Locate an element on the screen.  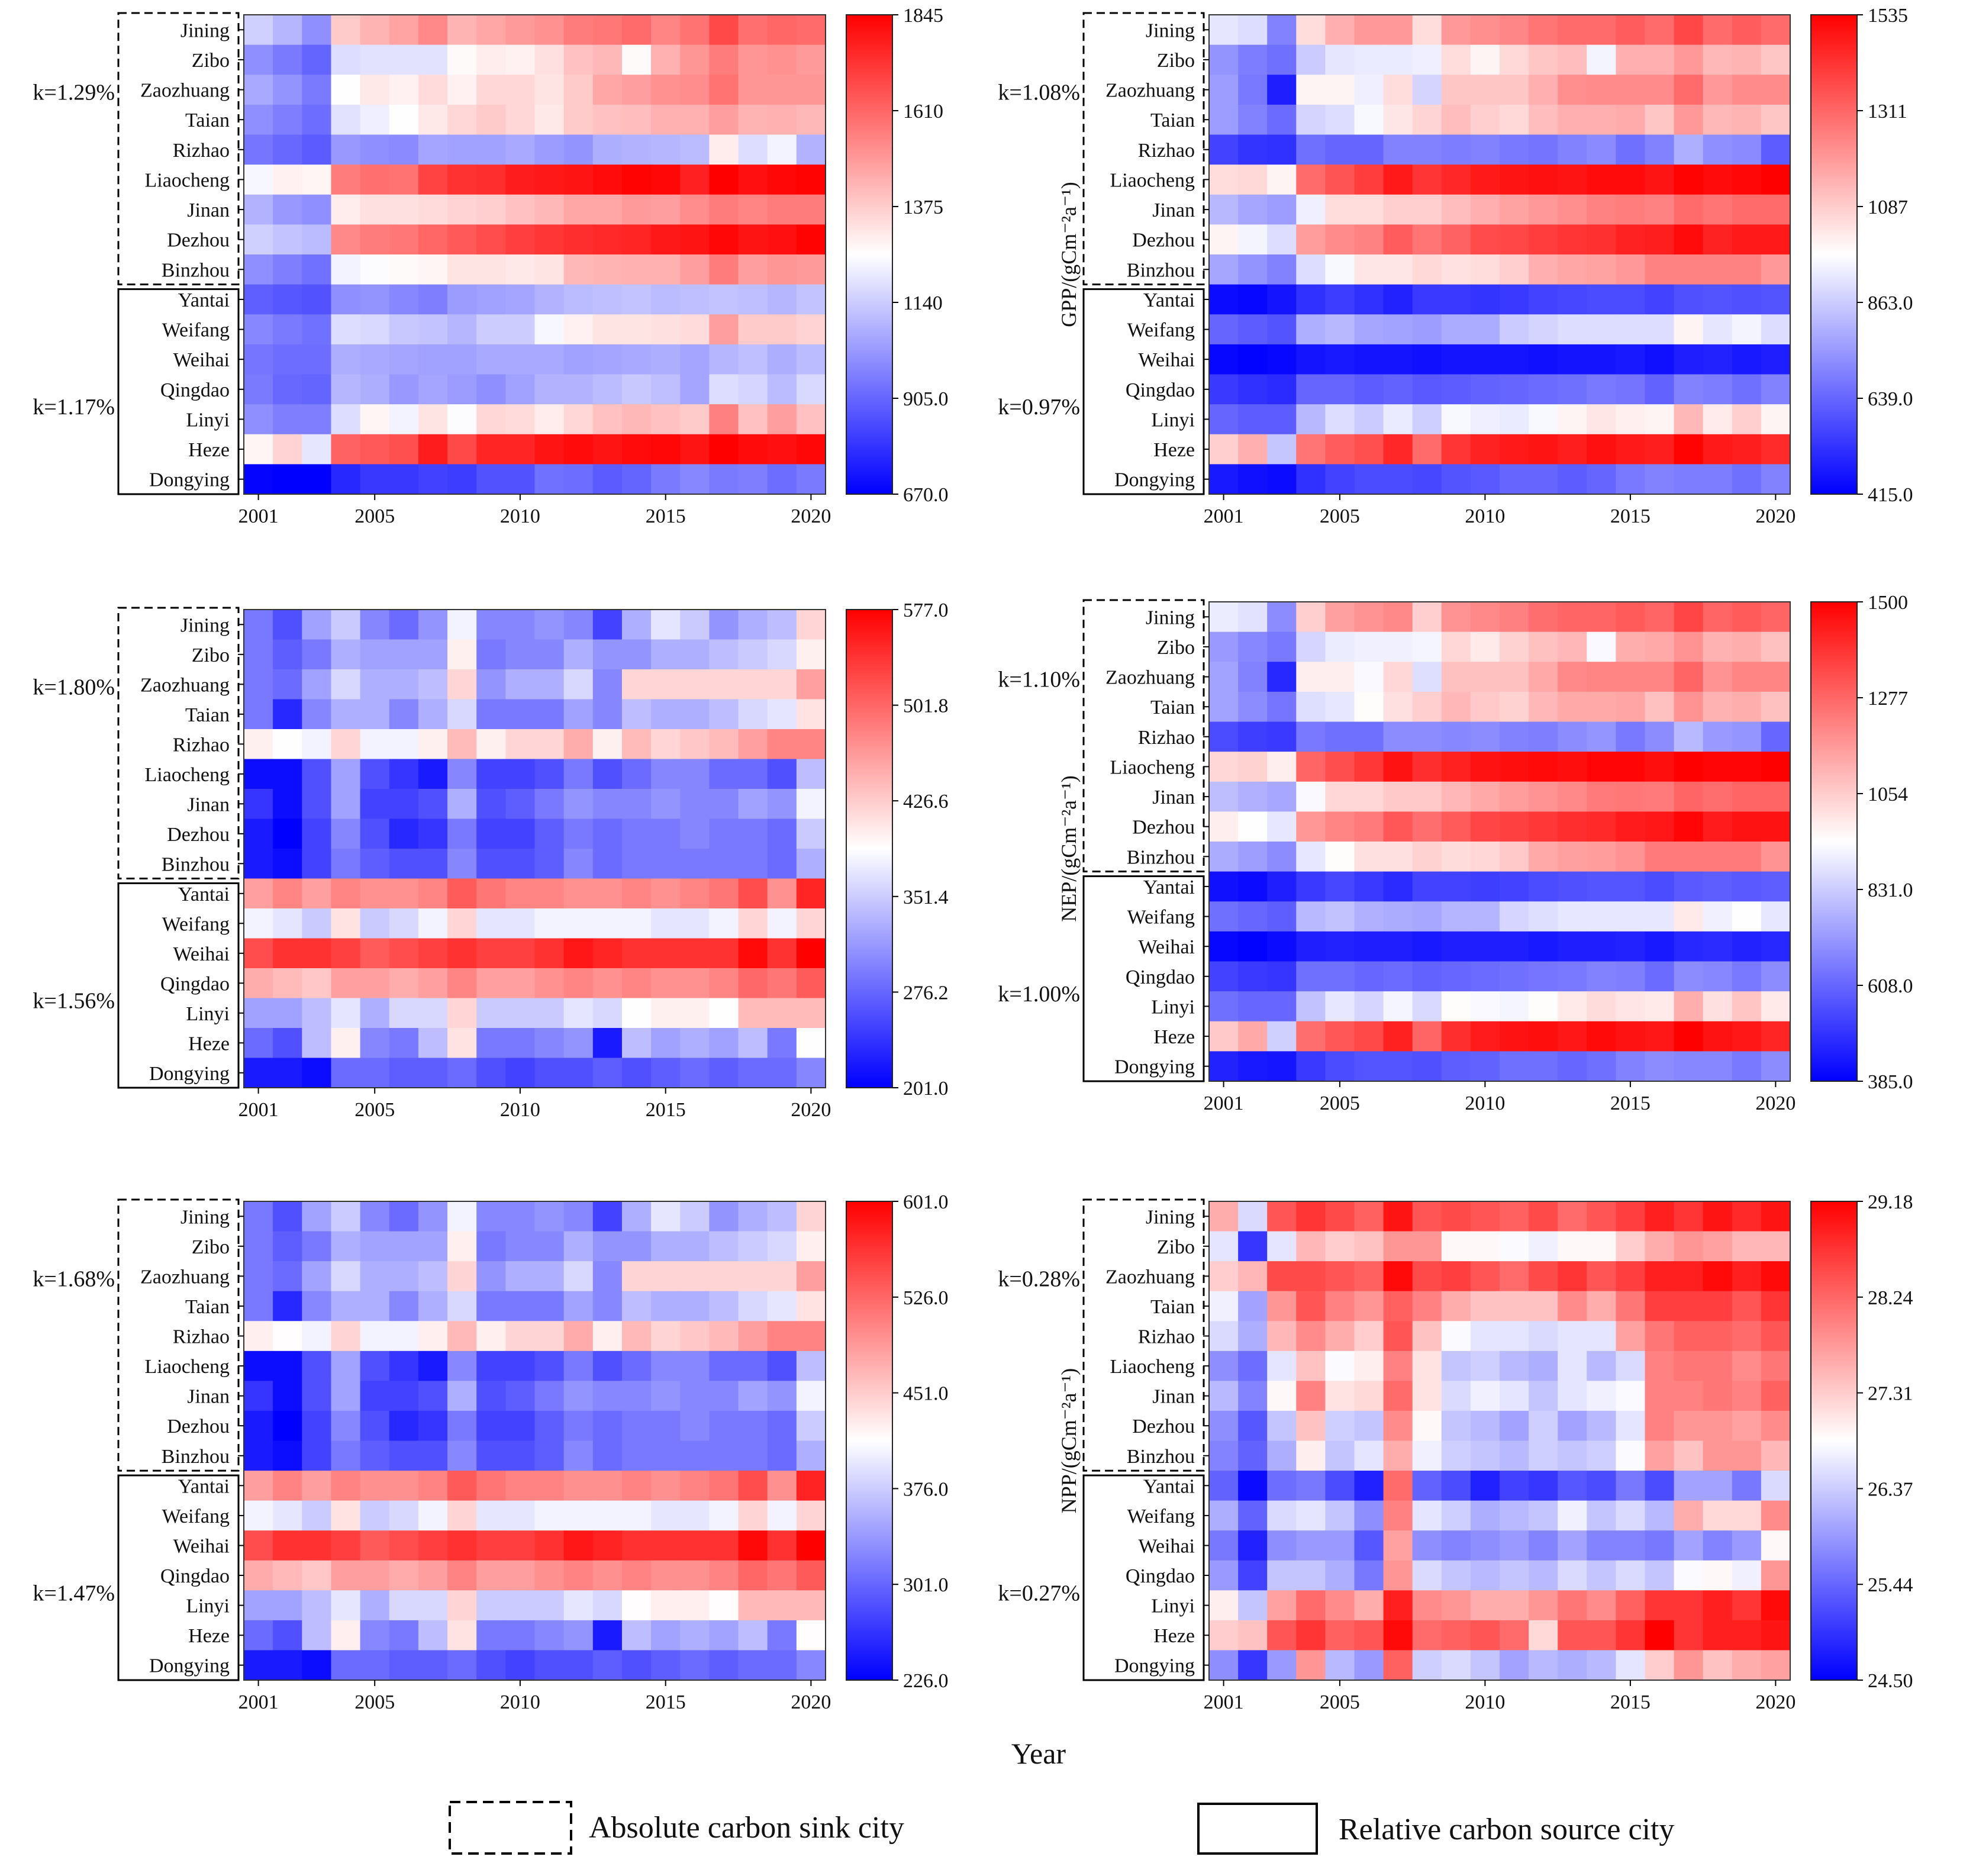
city-label: Binzhou is located at coordinates (196, 1457).